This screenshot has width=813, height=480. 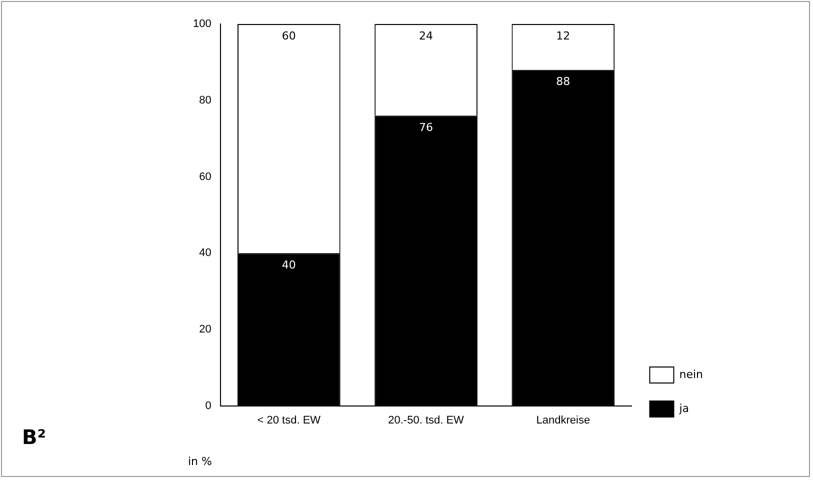 I want to click on x-tick-label: 20.-50. tsd. EW, so click(x=426, y=420).